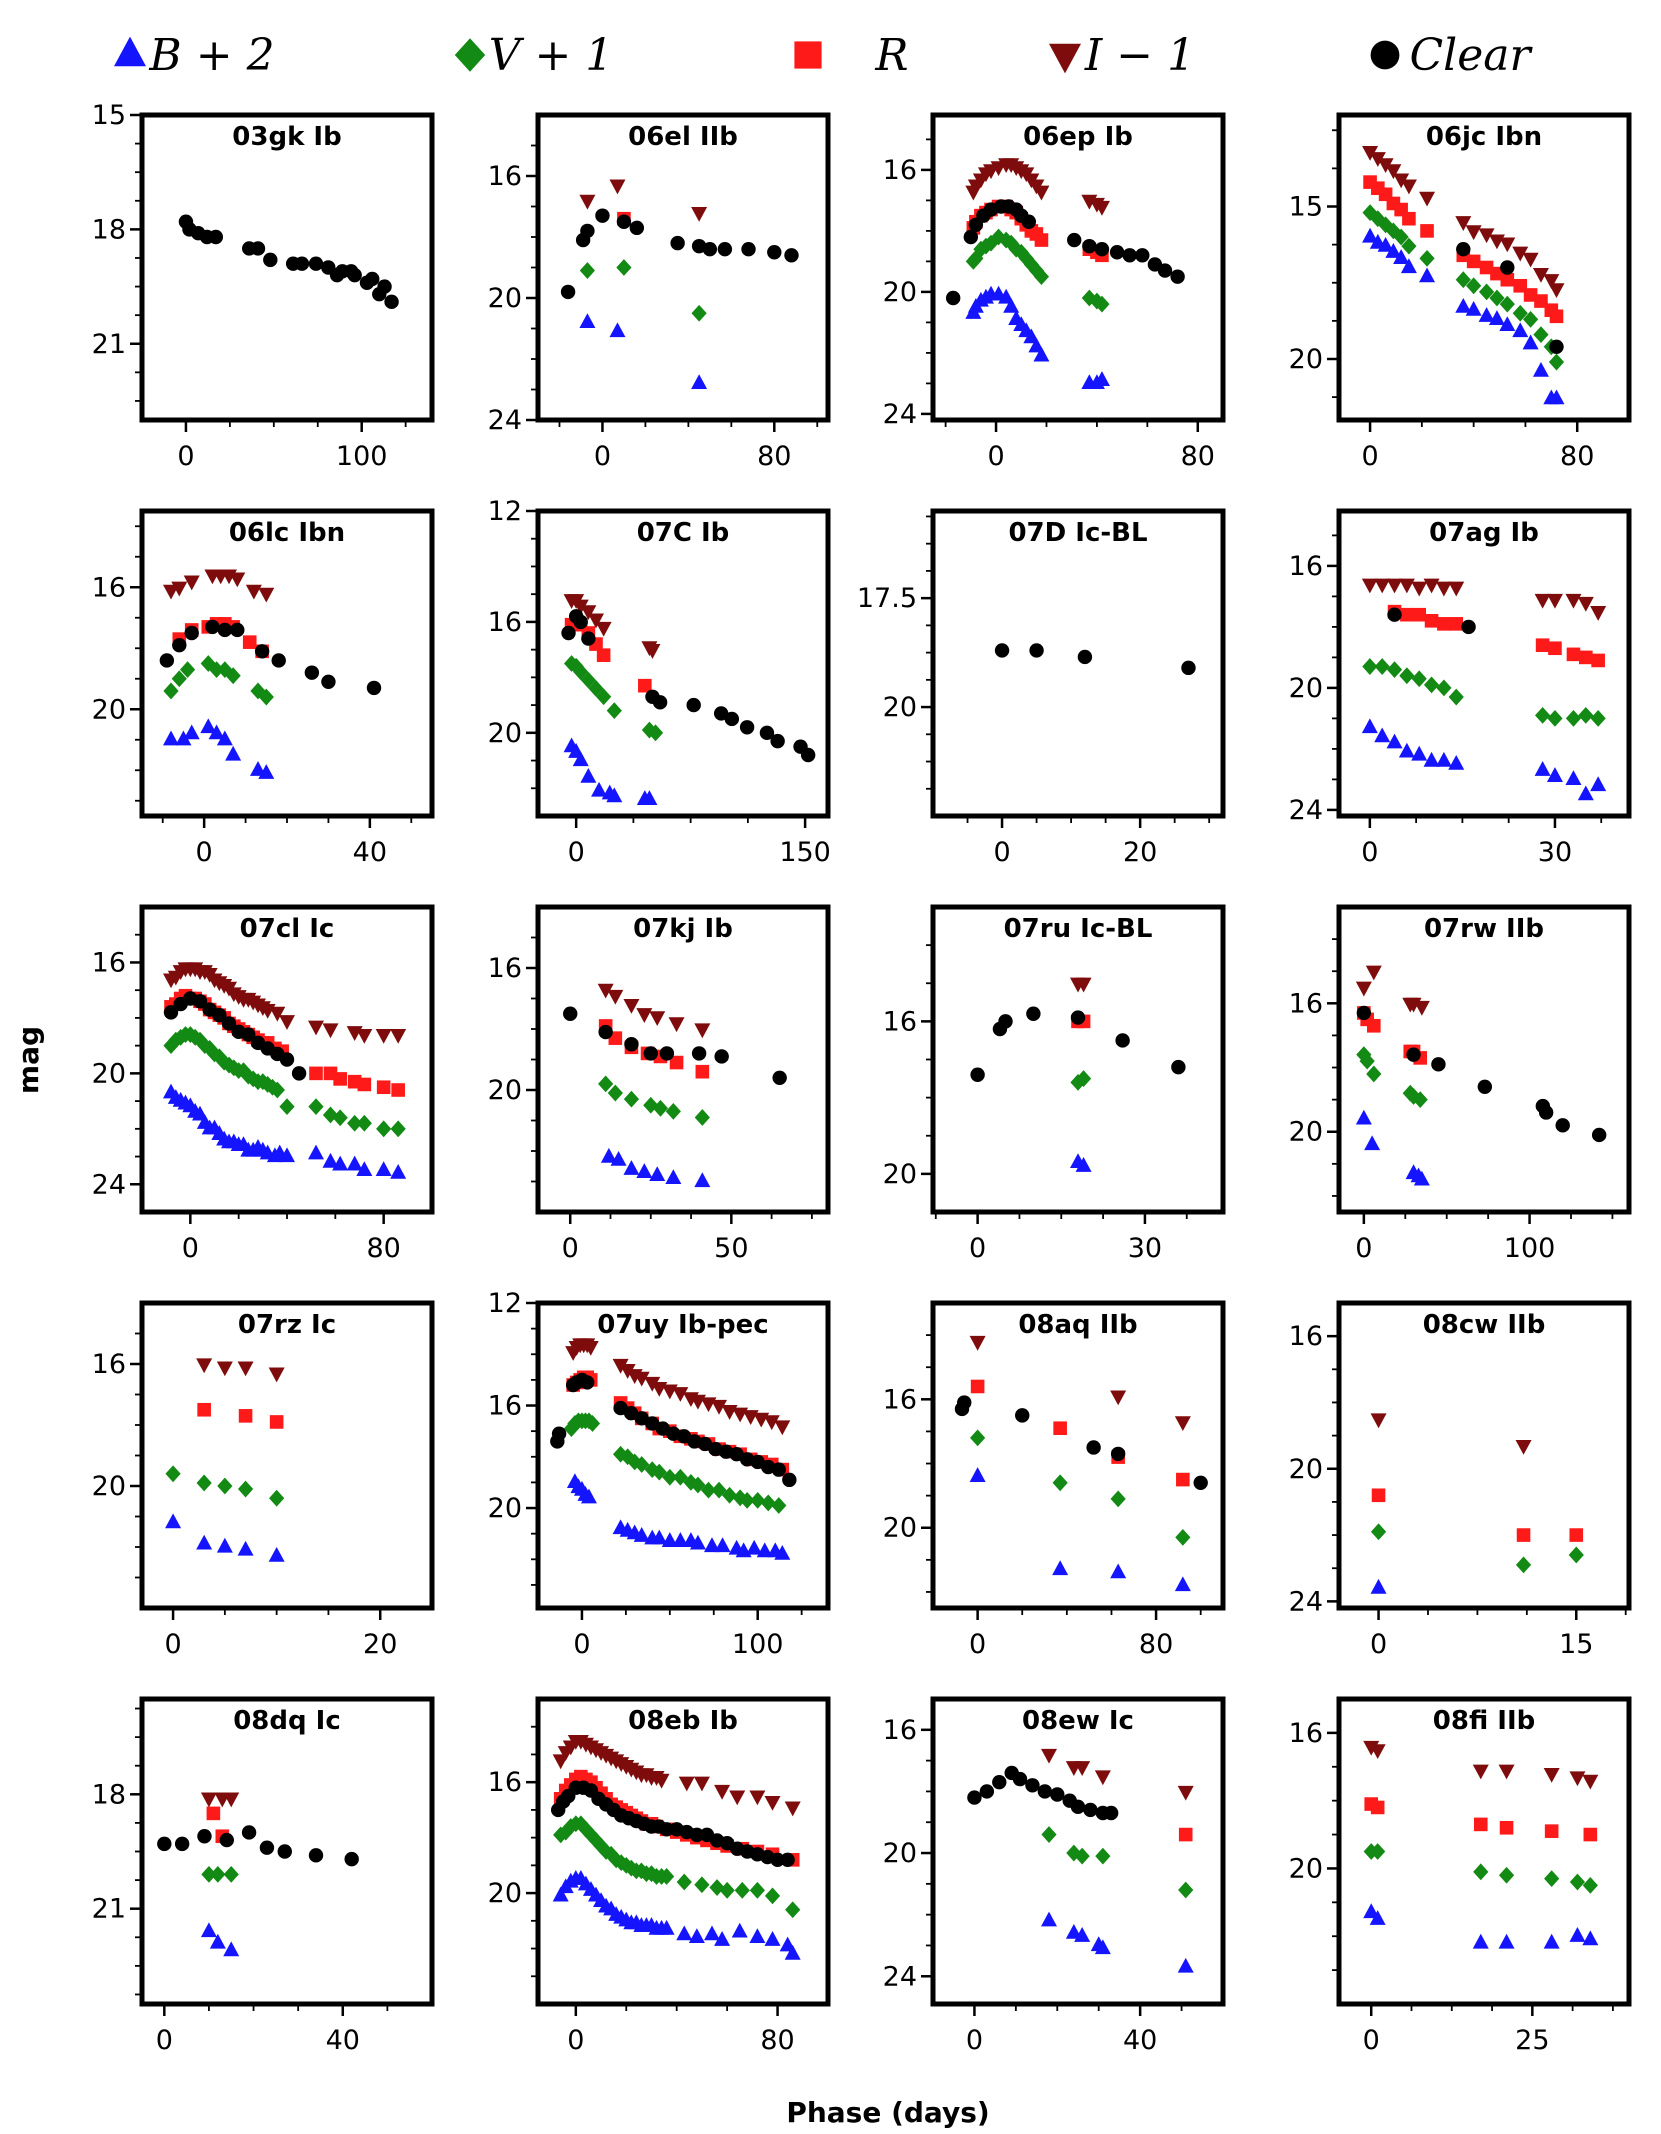 The image size is (1661, 2134). What do you see at coordinates (1145, 1248) in the screenshot?
I see `x-tick-label: 30` at bounding box center [1145, 1248].